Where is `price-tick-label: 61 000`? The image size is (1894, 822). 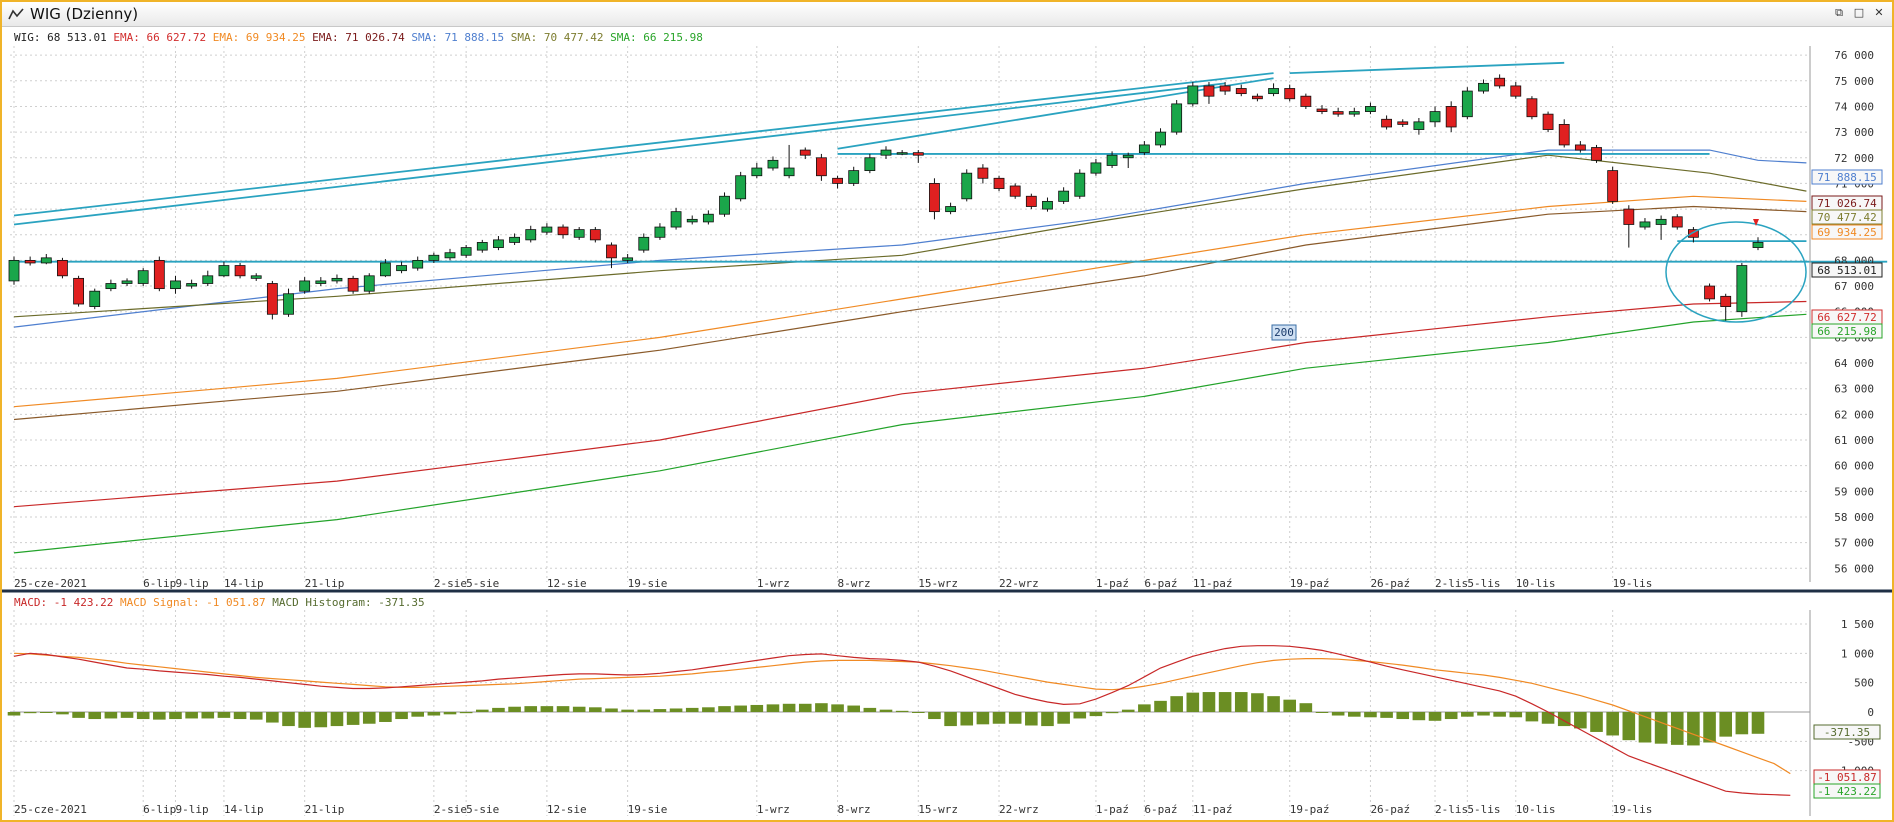
price-tick-label: 61 000 is located at coordinates (1854, 440).